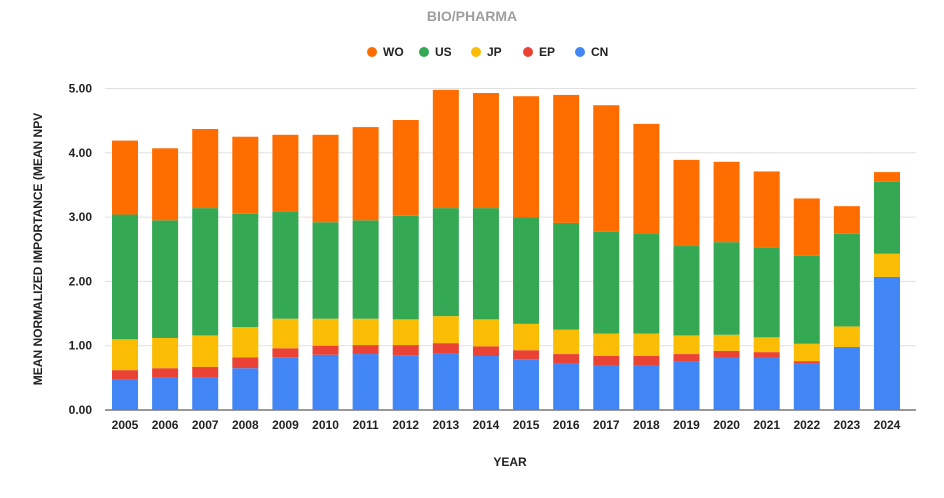  What do you see at coordinates (646, 283) in the screenshot?
I see `bar-us-2018` at bounding box center [646, 283].